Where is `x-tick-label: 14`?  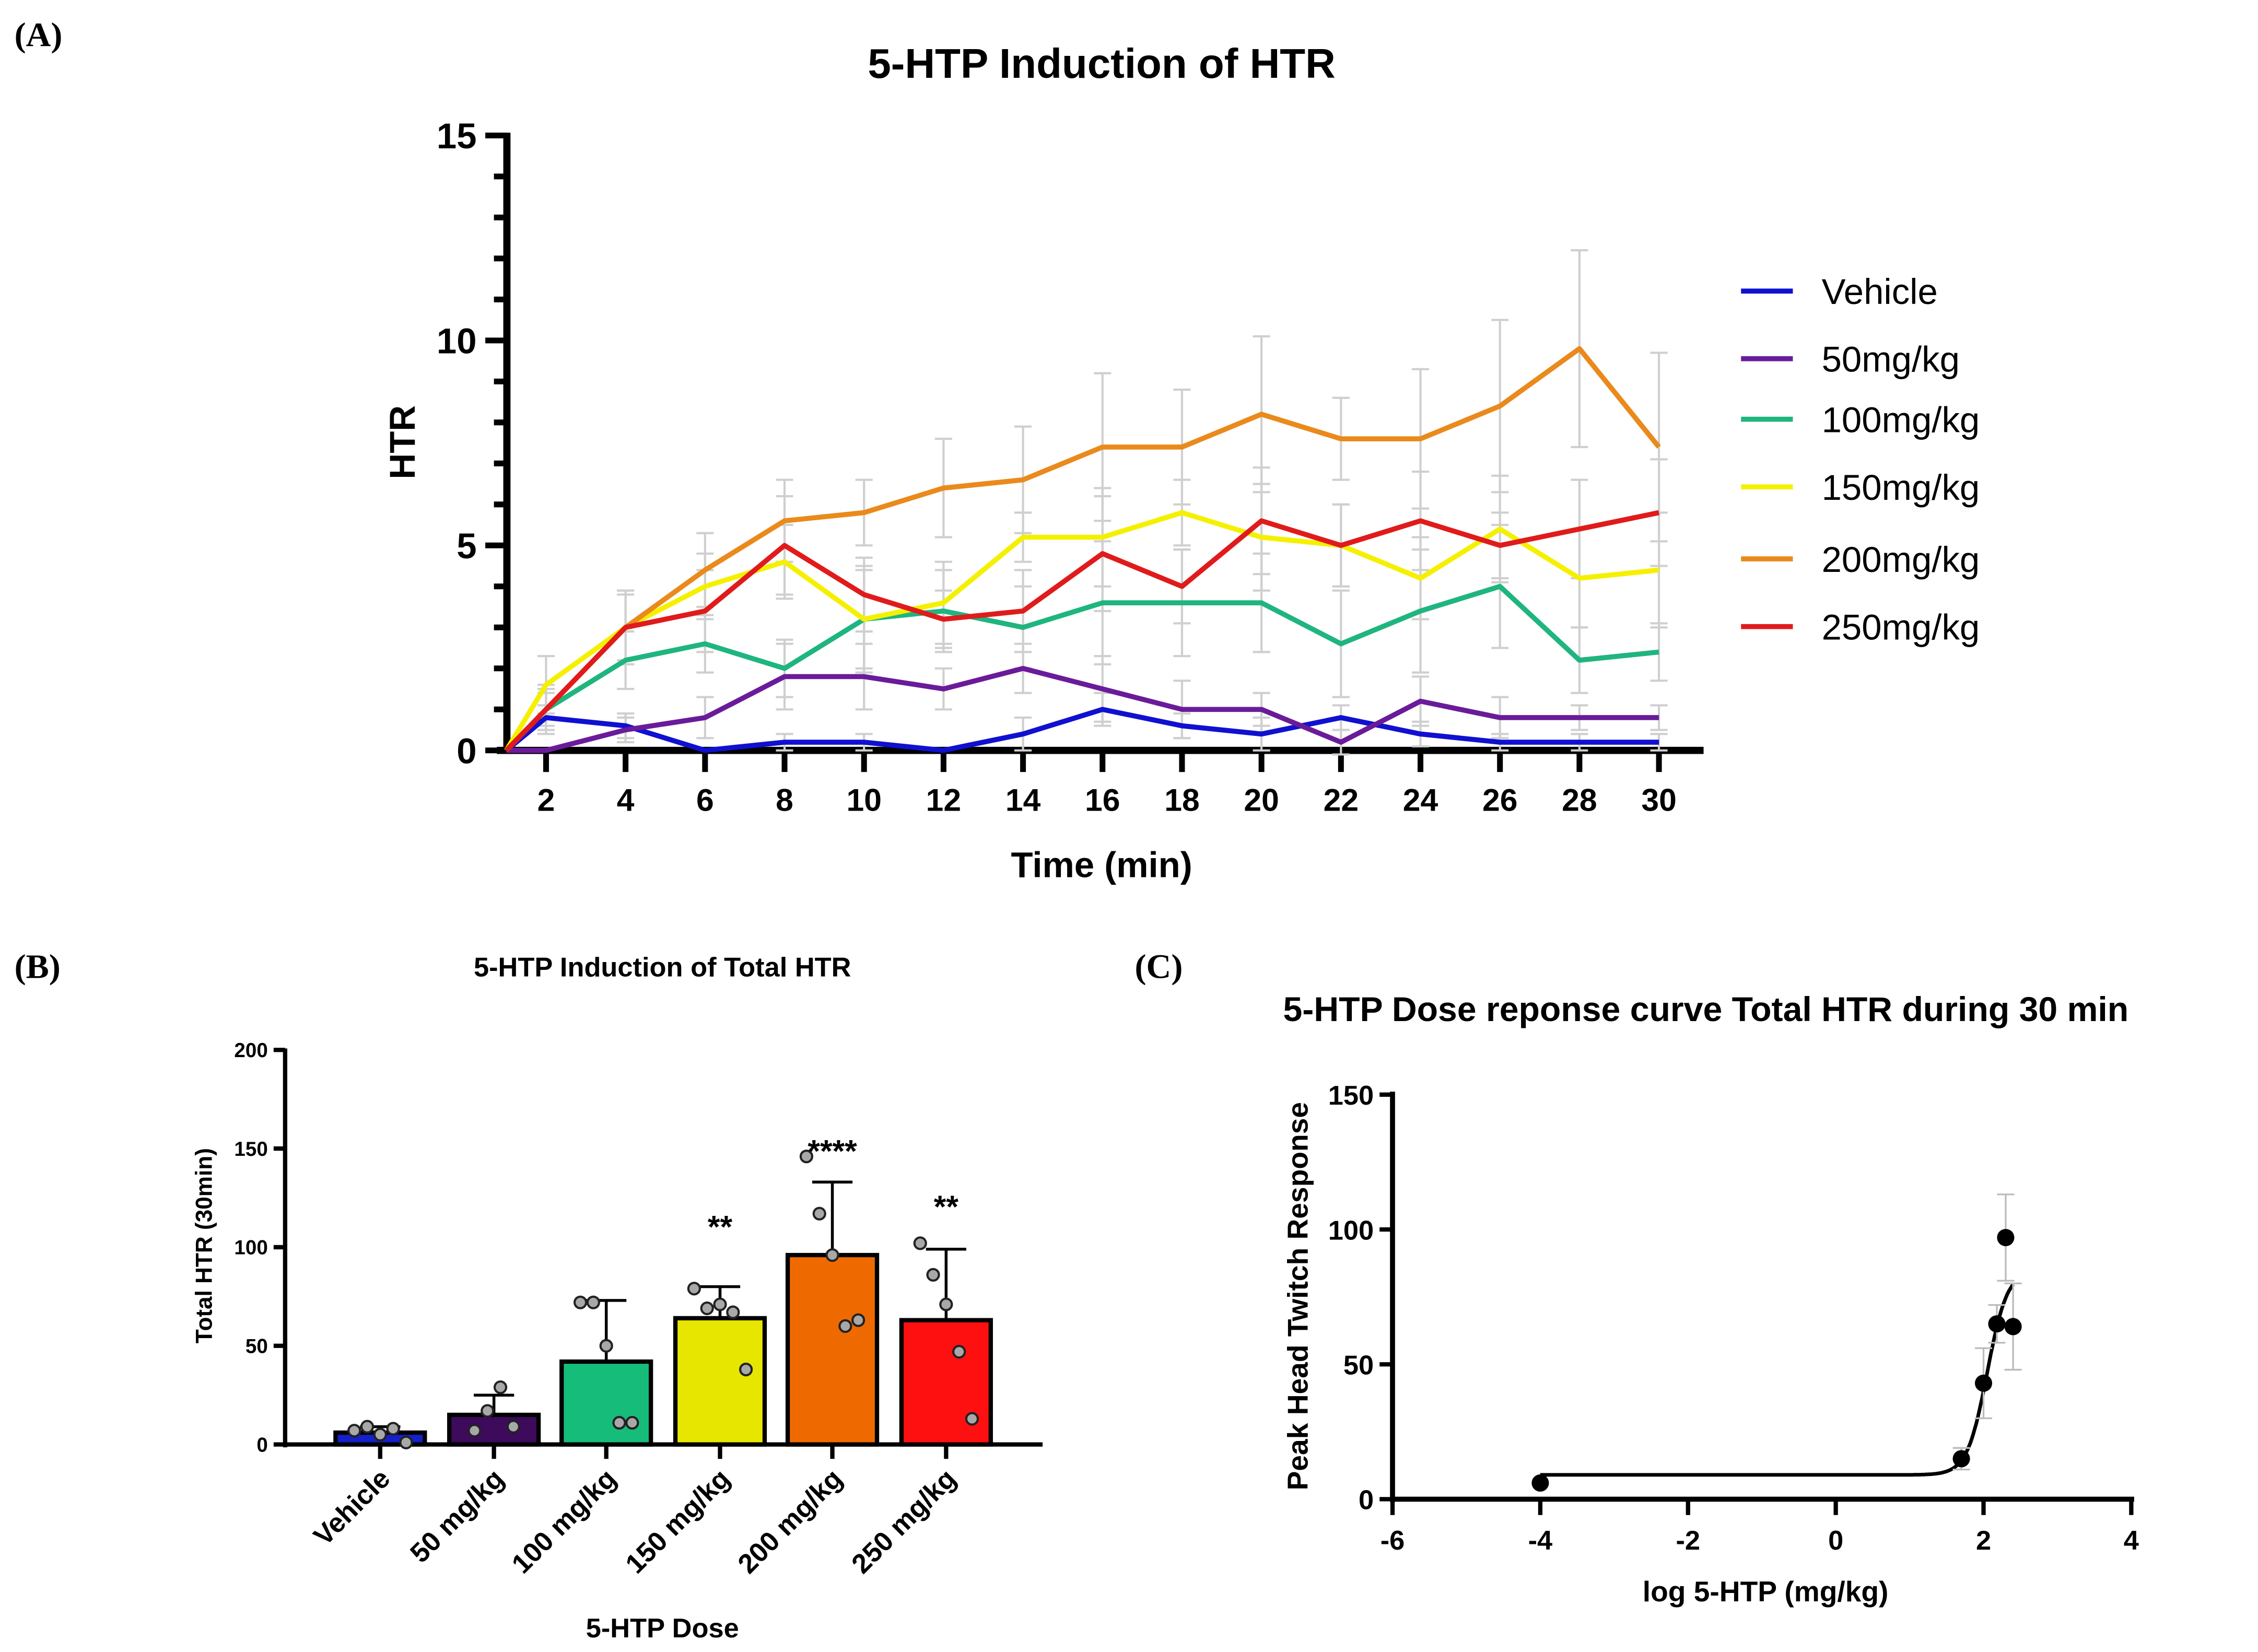
x-tick-label: 14 is located at coordinates (1023, 800).